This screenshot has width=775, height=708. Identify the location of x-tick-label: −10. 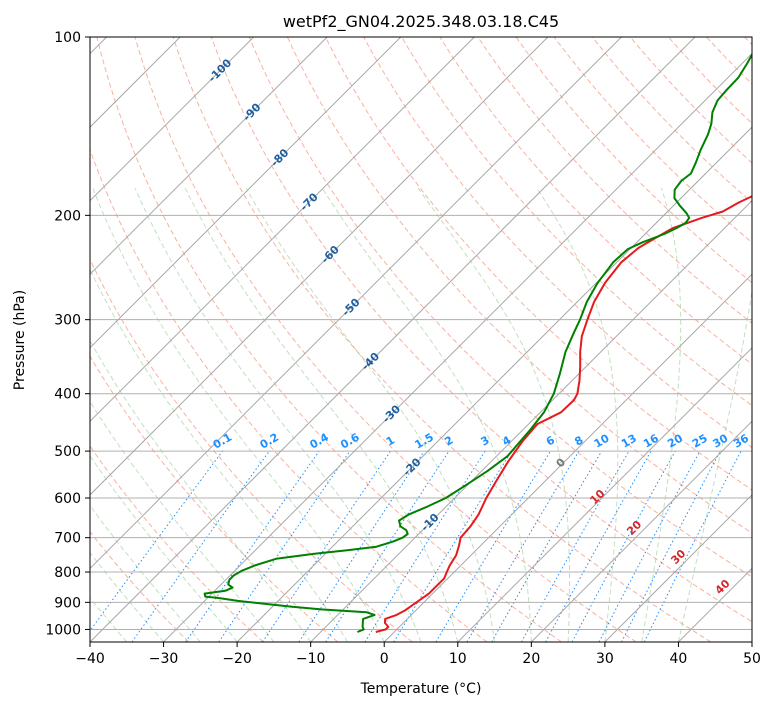
(311, 659).